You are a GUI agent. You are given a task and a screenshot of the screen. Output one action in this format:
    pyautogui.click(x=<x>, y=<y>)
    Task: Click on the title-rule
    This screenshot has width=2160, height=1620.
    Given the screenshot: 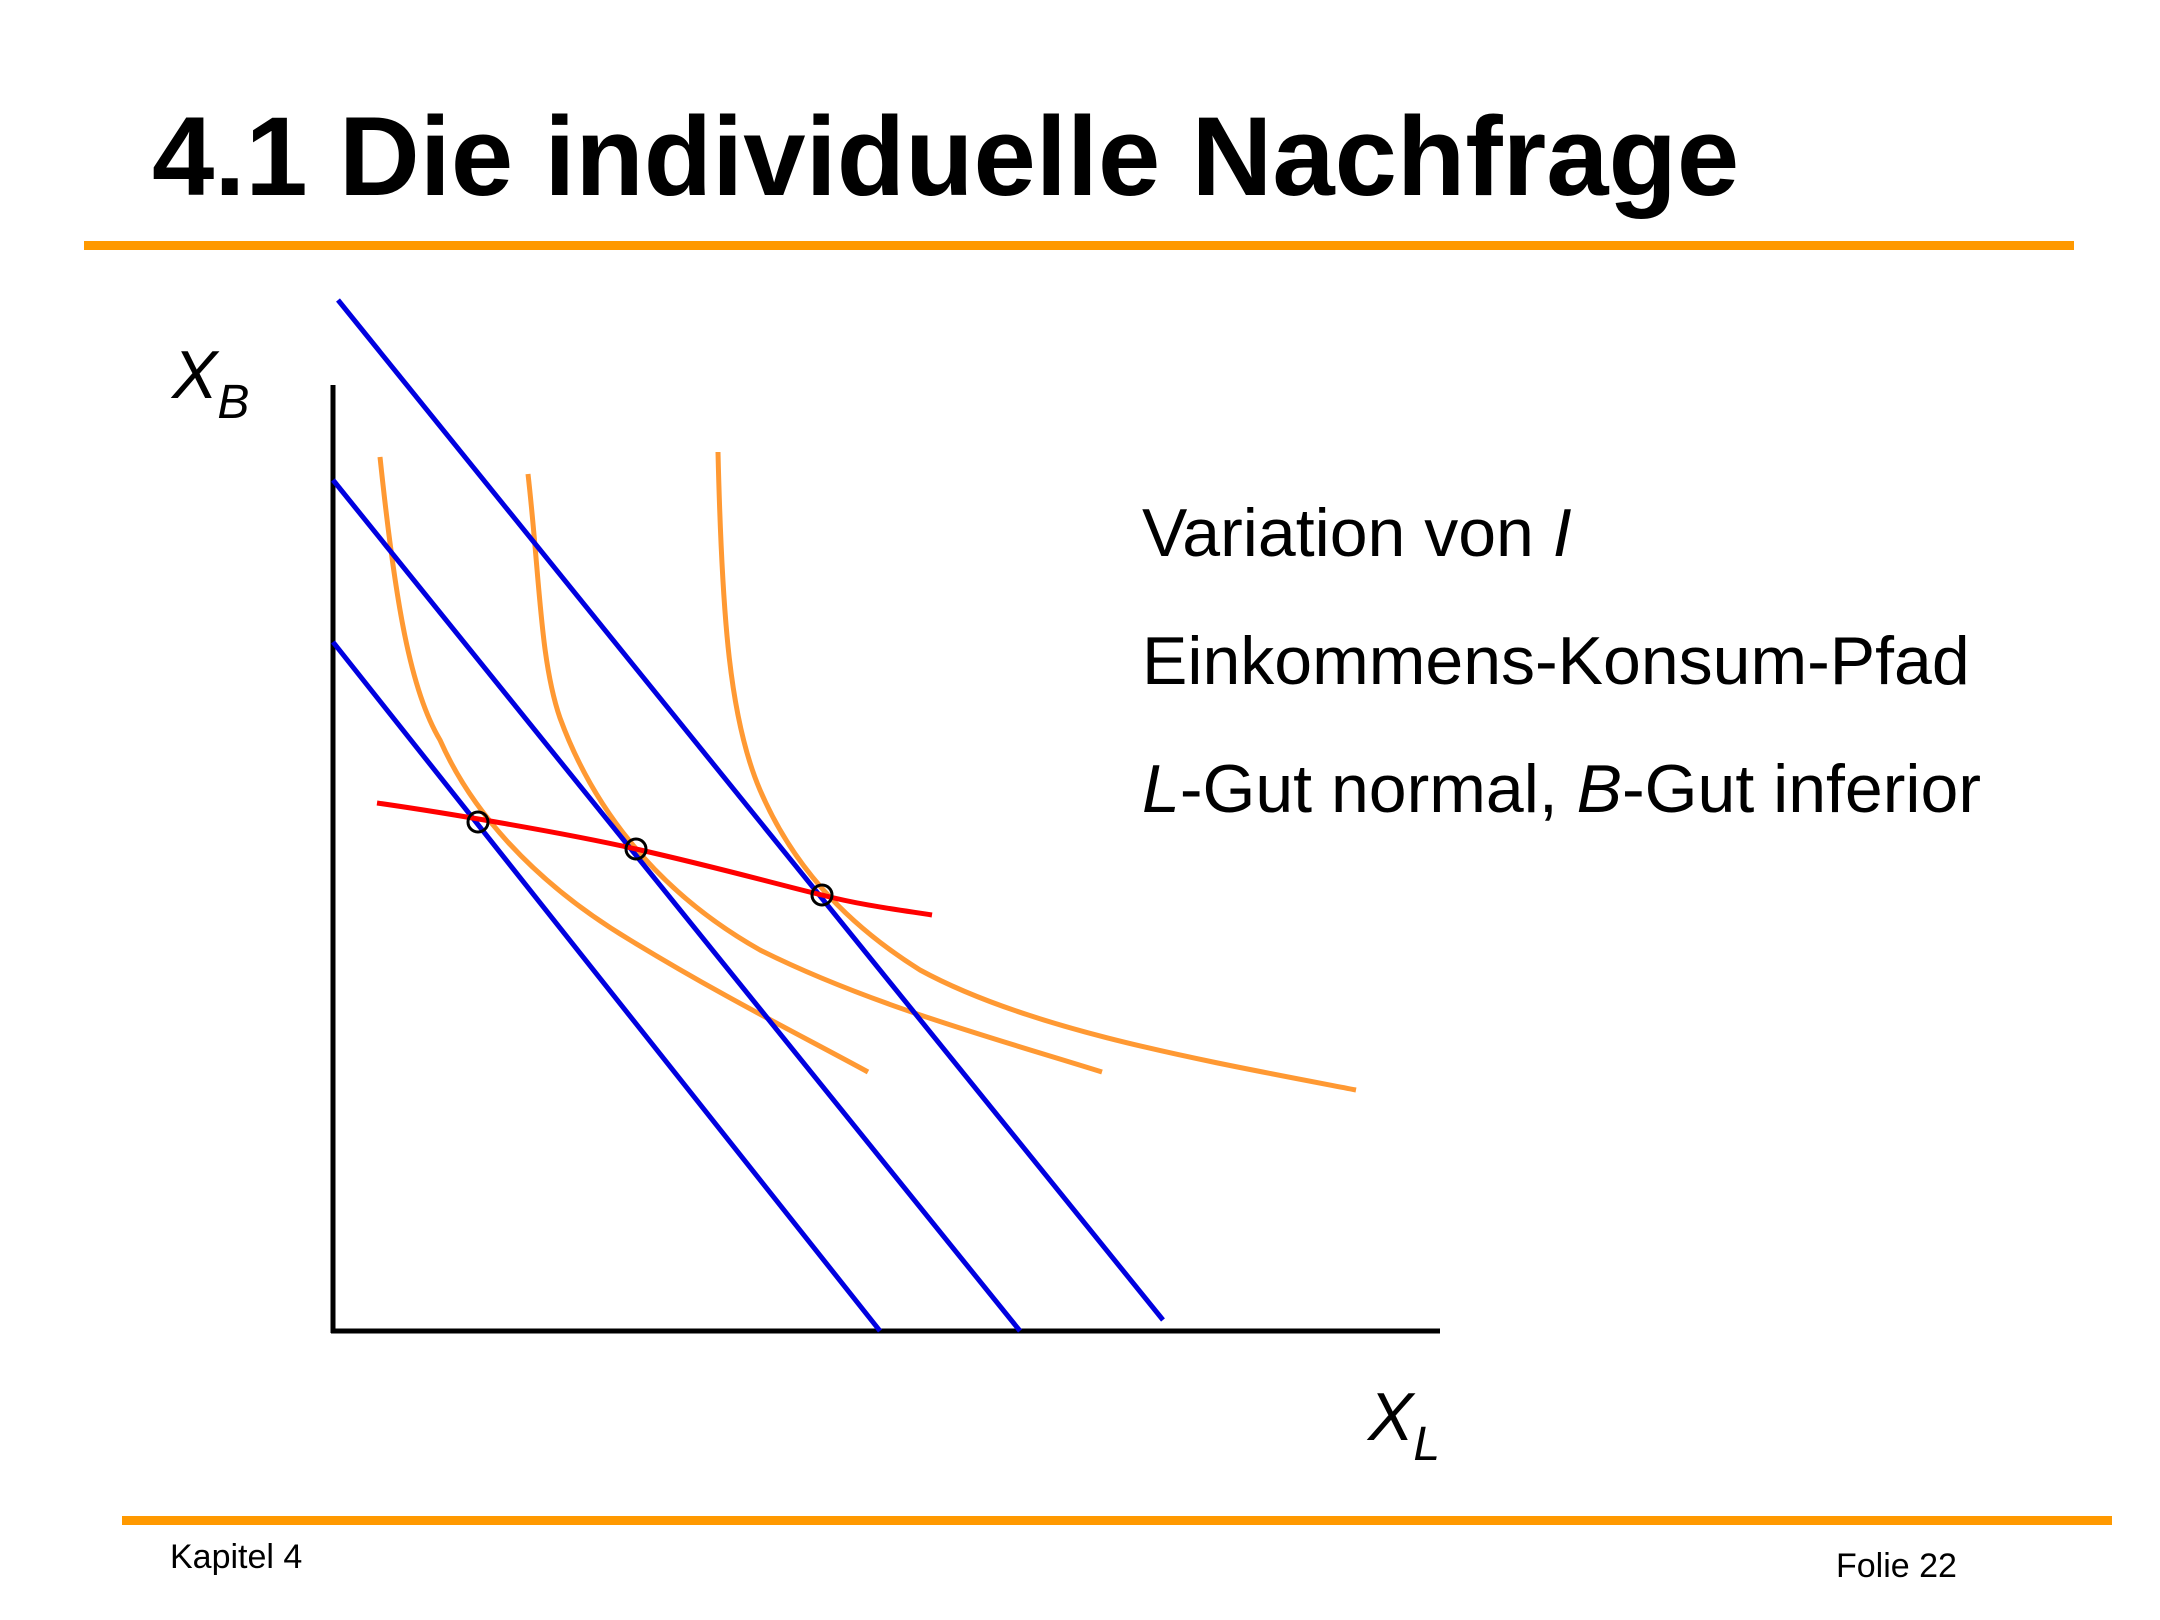 What is the action you would take?
    pyautogui.click(x=1079, y=245)
    